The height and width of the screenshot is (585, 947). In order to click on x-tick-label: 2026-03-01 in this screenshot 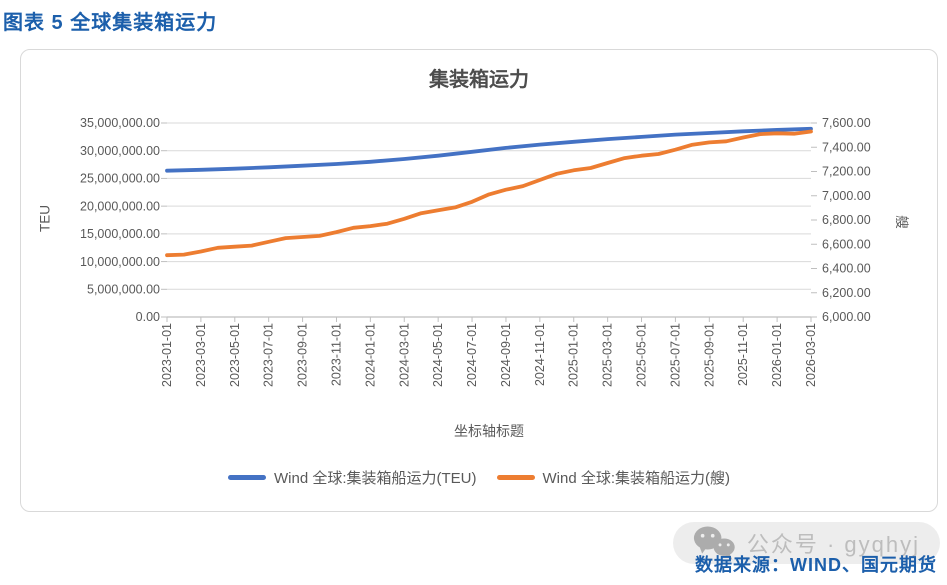, I will do `click(811, 355)`.